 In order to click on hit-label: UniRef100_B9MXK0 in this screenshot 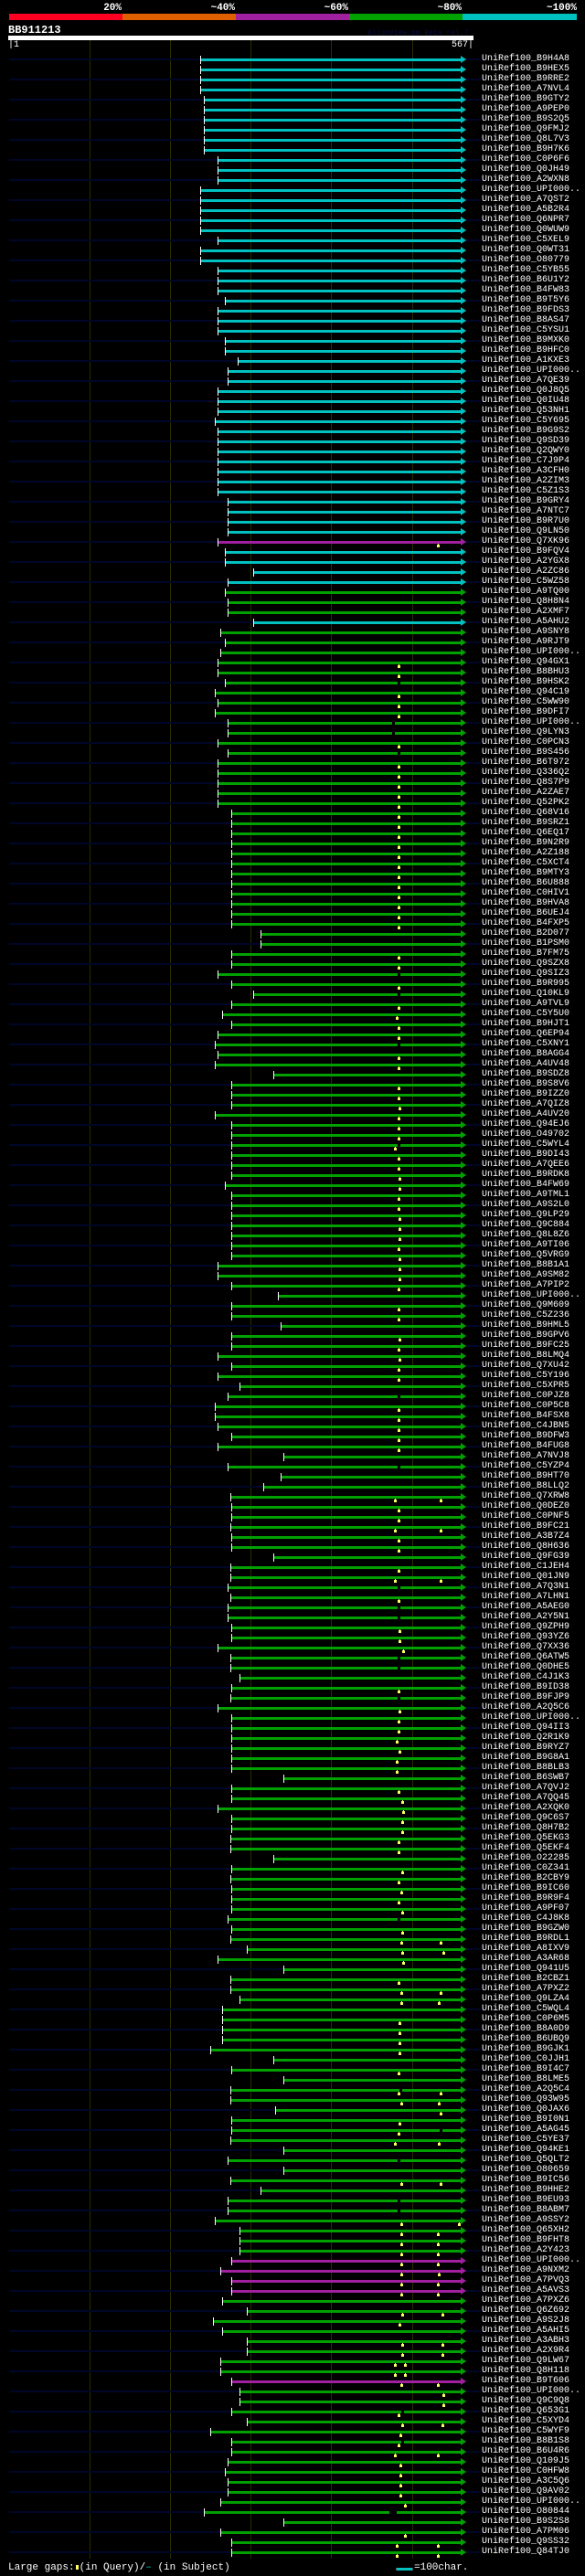, I will do `click(526, 340)`.